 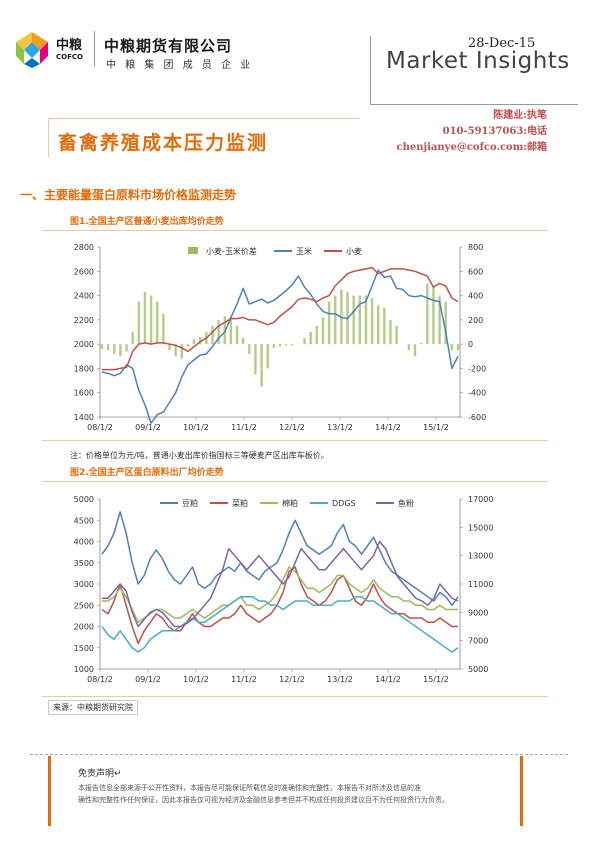 I want to click on report-date: 28-Dec-15, so click(x=502, y=43).